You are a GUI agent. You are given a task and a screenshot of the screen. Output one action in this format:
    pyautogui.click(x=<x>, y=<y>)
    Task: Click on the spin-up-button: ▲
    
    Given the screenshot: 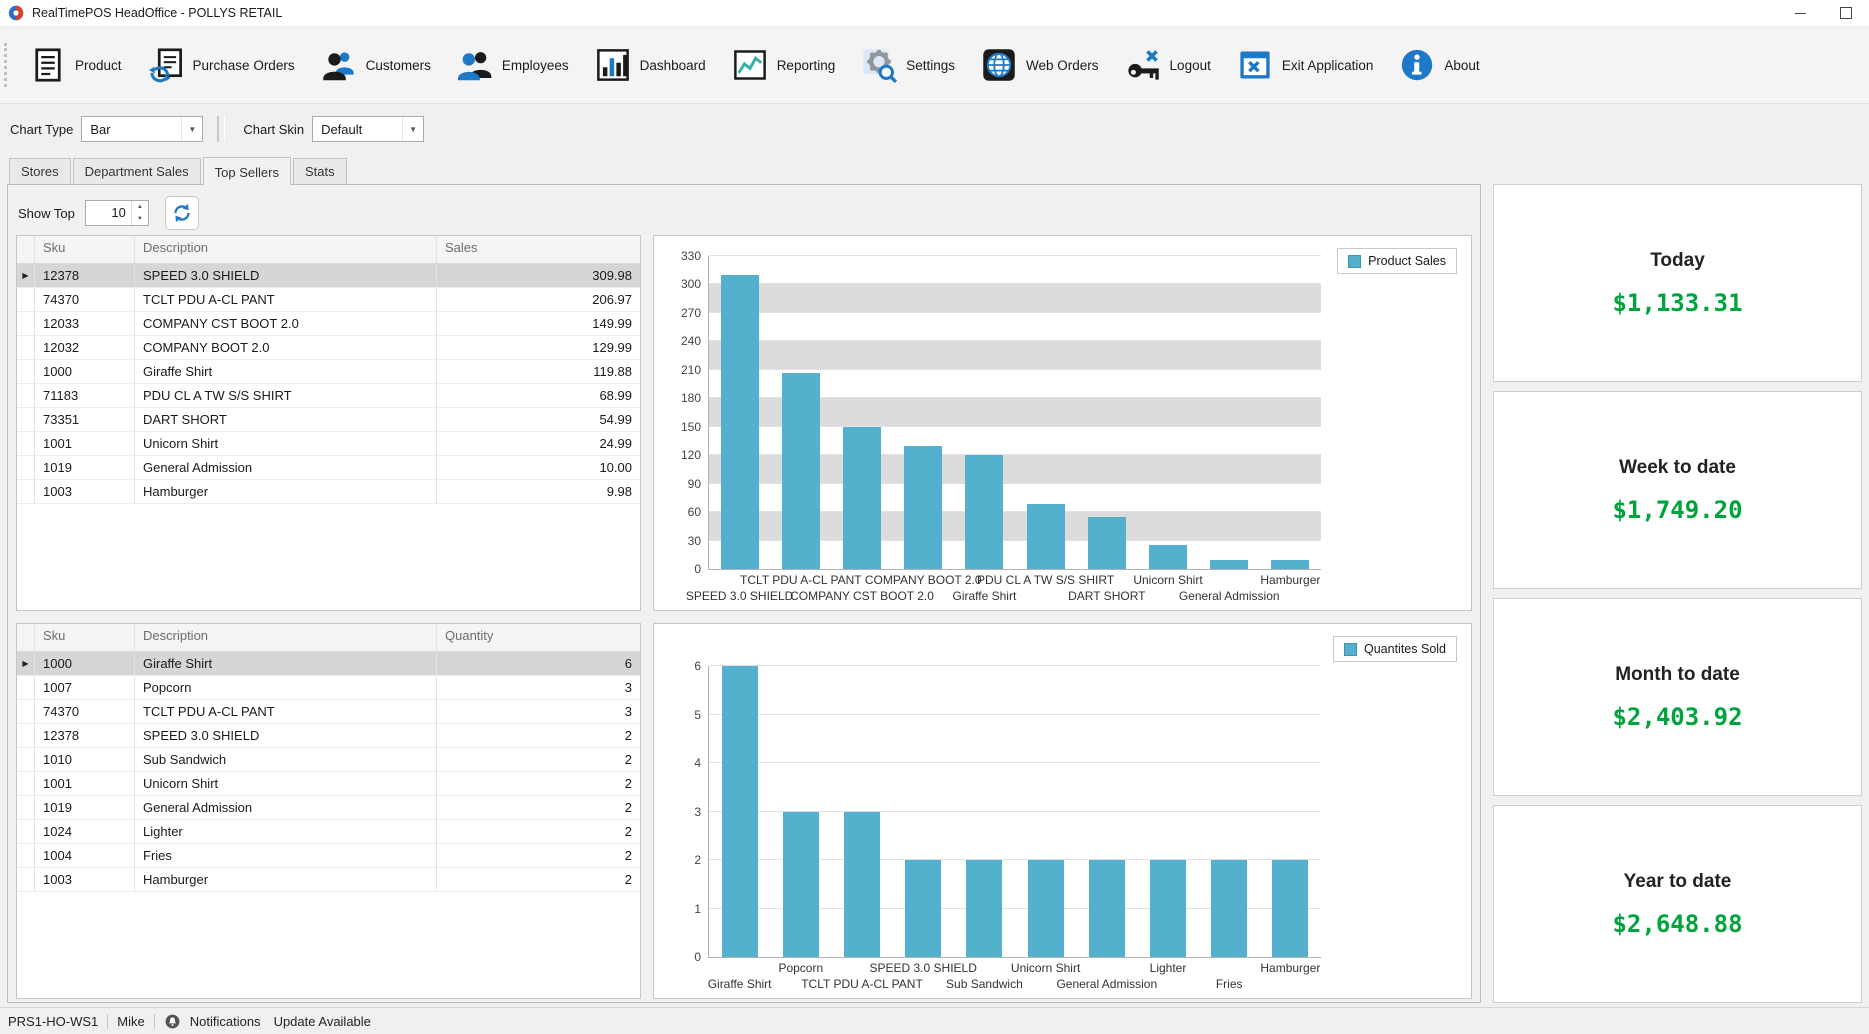 What is the action you would take?
    pyautogui.click(x=139, y=207)
    